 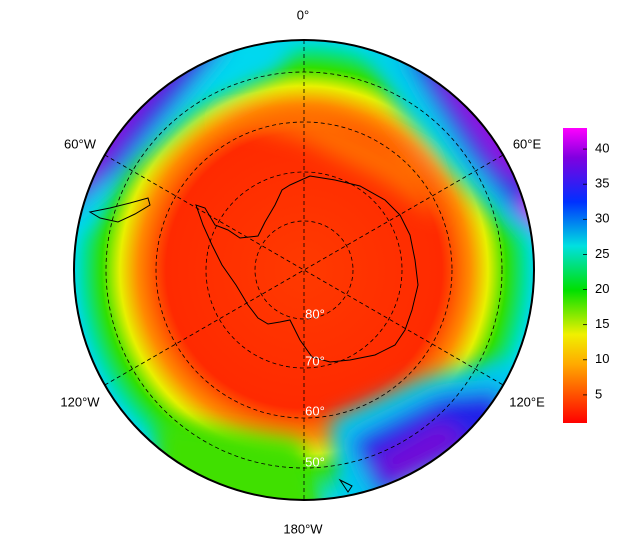 I want to click on latitude-label: 70°, so click(x=315, y=360).